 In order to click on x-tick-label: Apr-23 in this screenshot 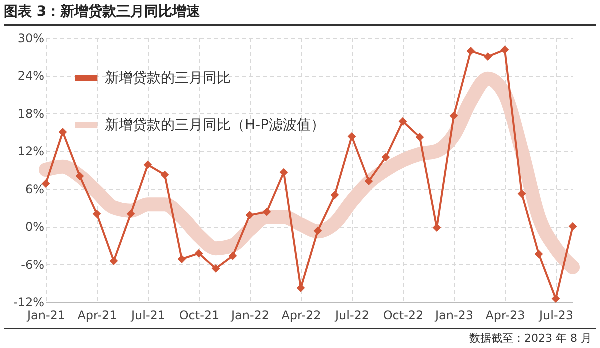, I will do `click(506, 315)`.